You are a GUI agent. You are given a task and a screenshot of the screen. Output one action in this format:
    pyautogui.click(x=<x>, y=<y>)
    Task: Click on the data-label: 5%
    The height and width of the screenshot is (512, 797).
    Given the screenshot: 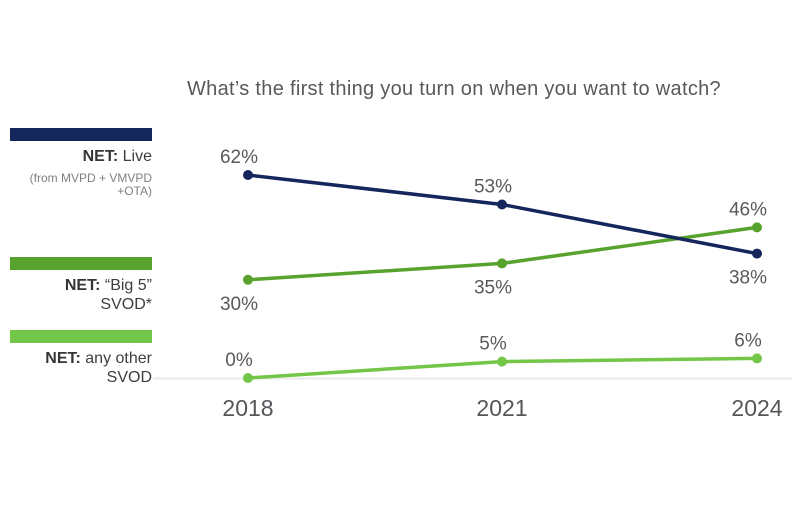 What is the action you would take?
    pyautogui.click(x=493, y=344)
    